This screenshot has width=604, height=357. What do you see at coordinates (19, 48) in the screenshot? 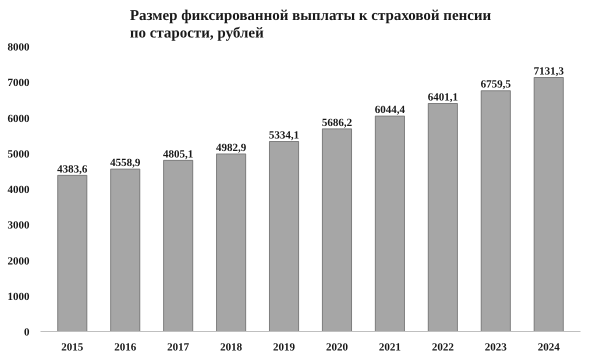
I see `y-tick-label: 8000` at bounding box center [19, 48].